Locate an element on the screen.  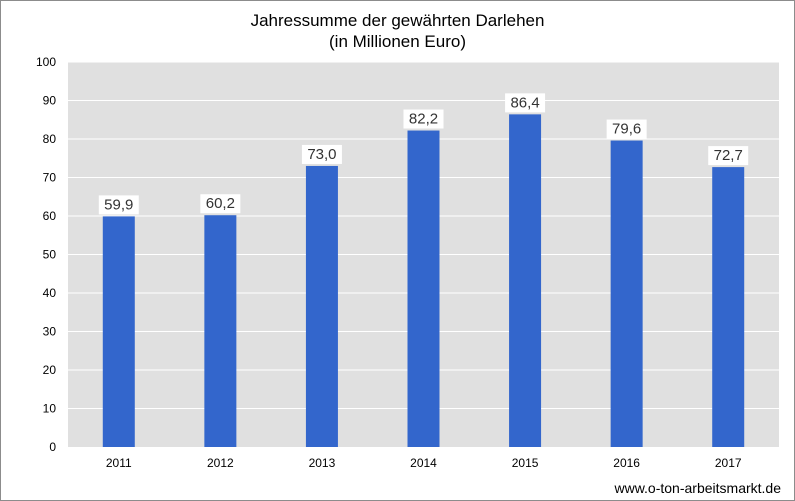
bar-2013 is located at coordinates (321, 306).